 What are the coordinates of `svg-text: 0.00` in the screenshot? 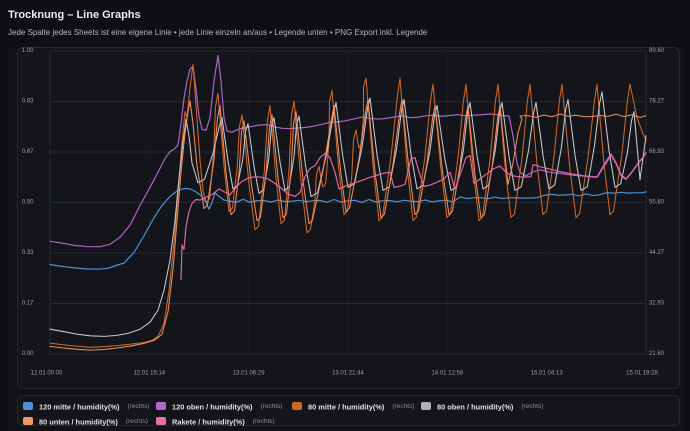 It's located at (28, 354).